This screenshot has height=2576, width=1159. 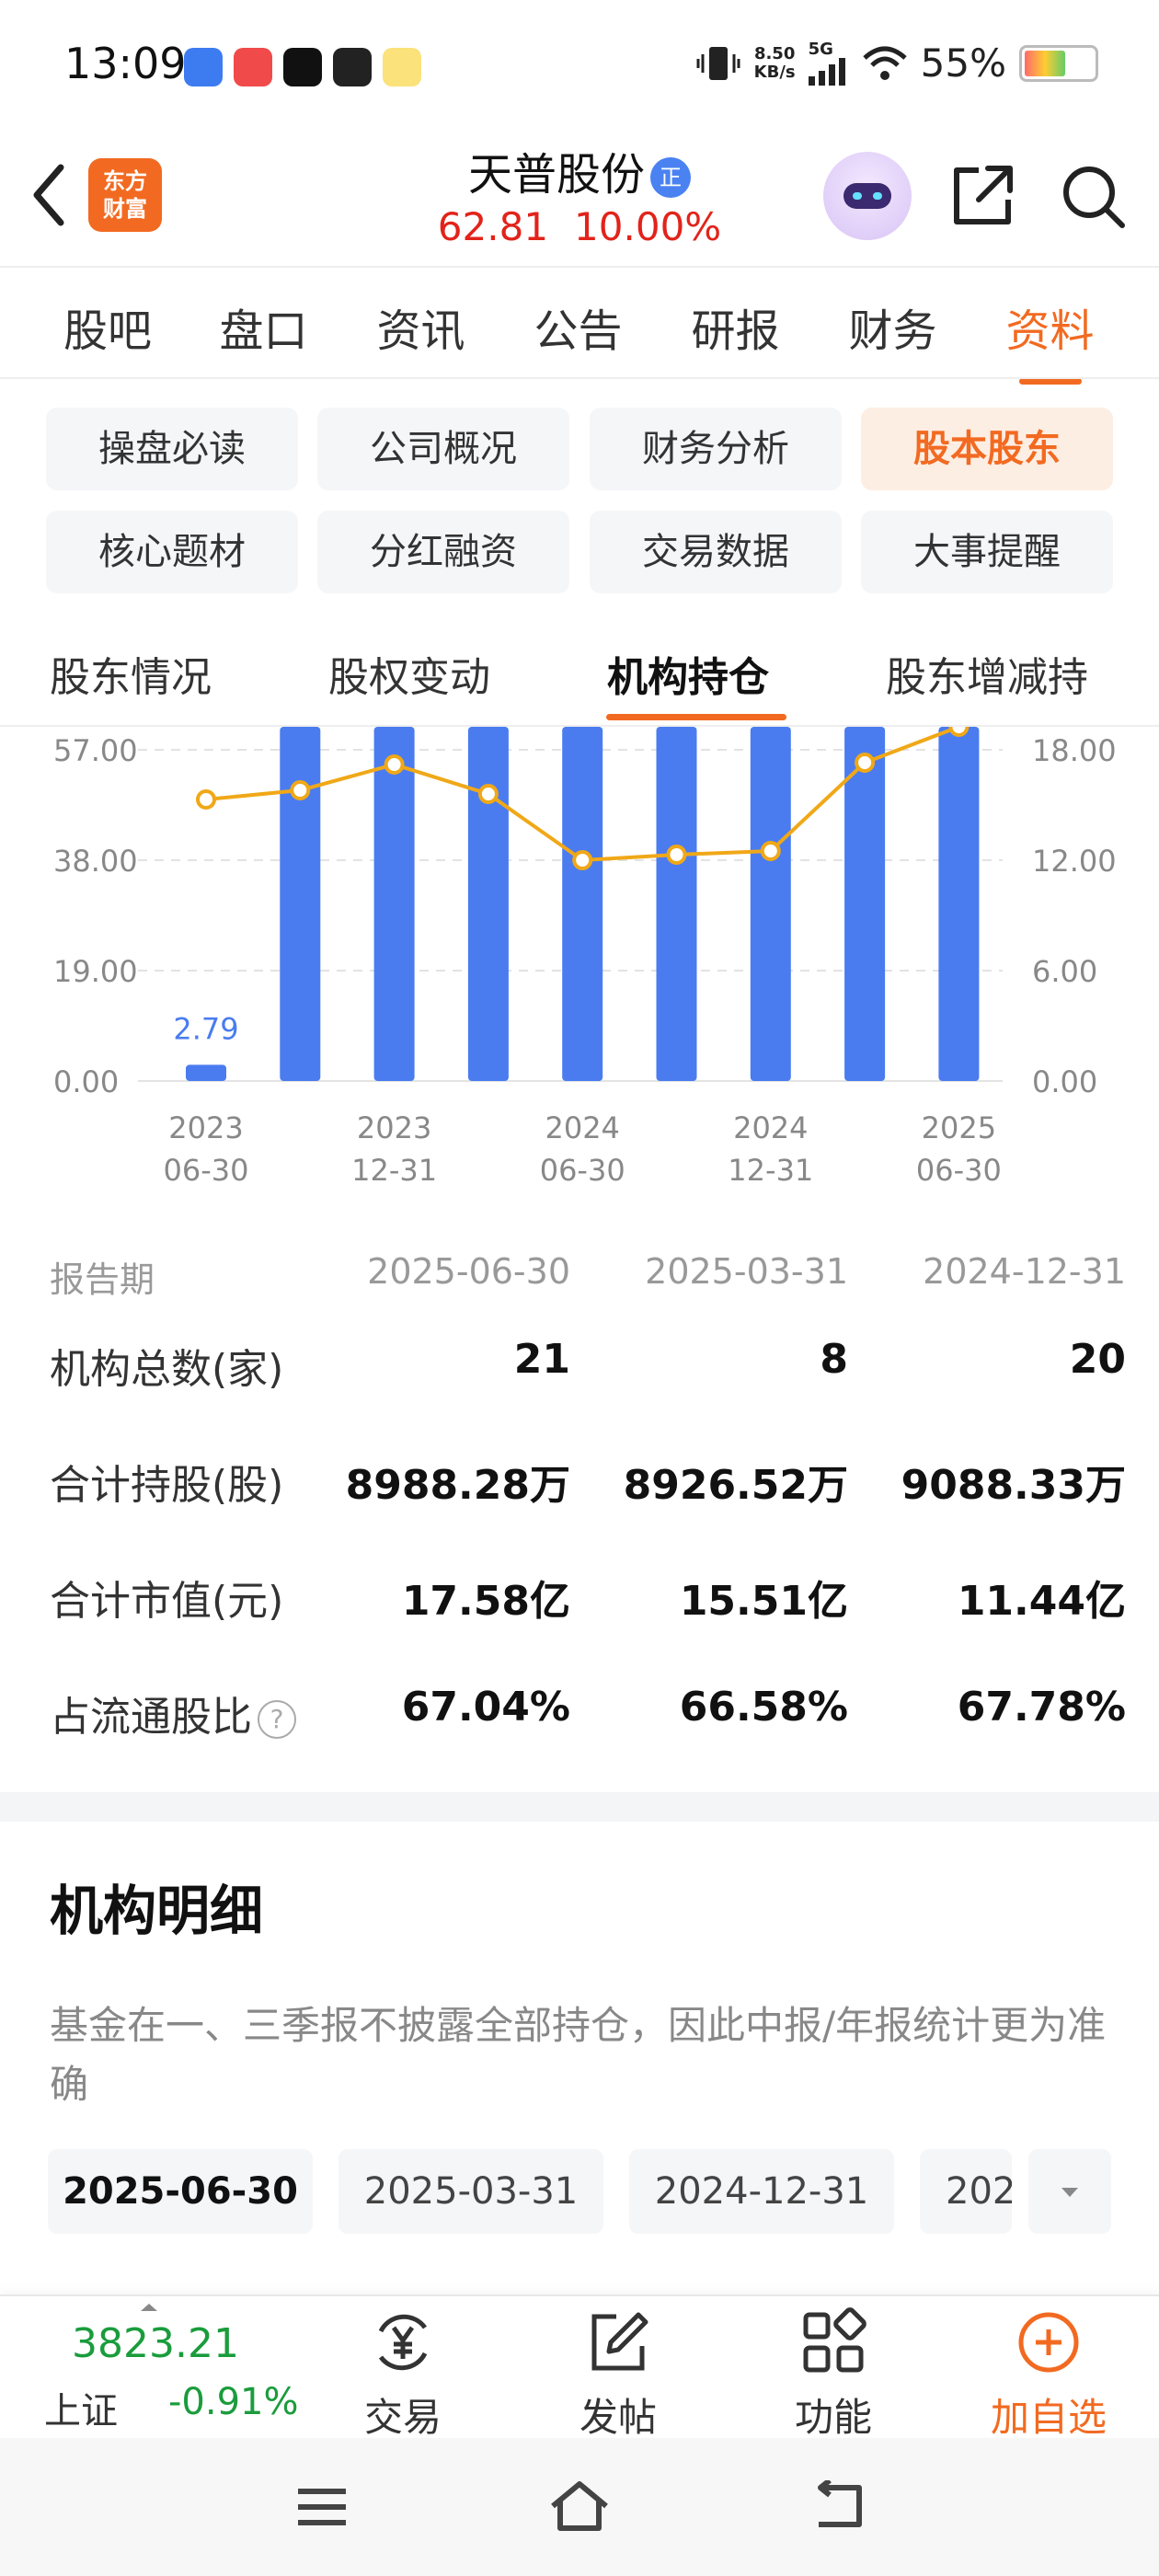 What do you see at coordinates (107, 331) in the screenshot?
I see `tab-guba: 股吧` at bounding box center [107, 331].